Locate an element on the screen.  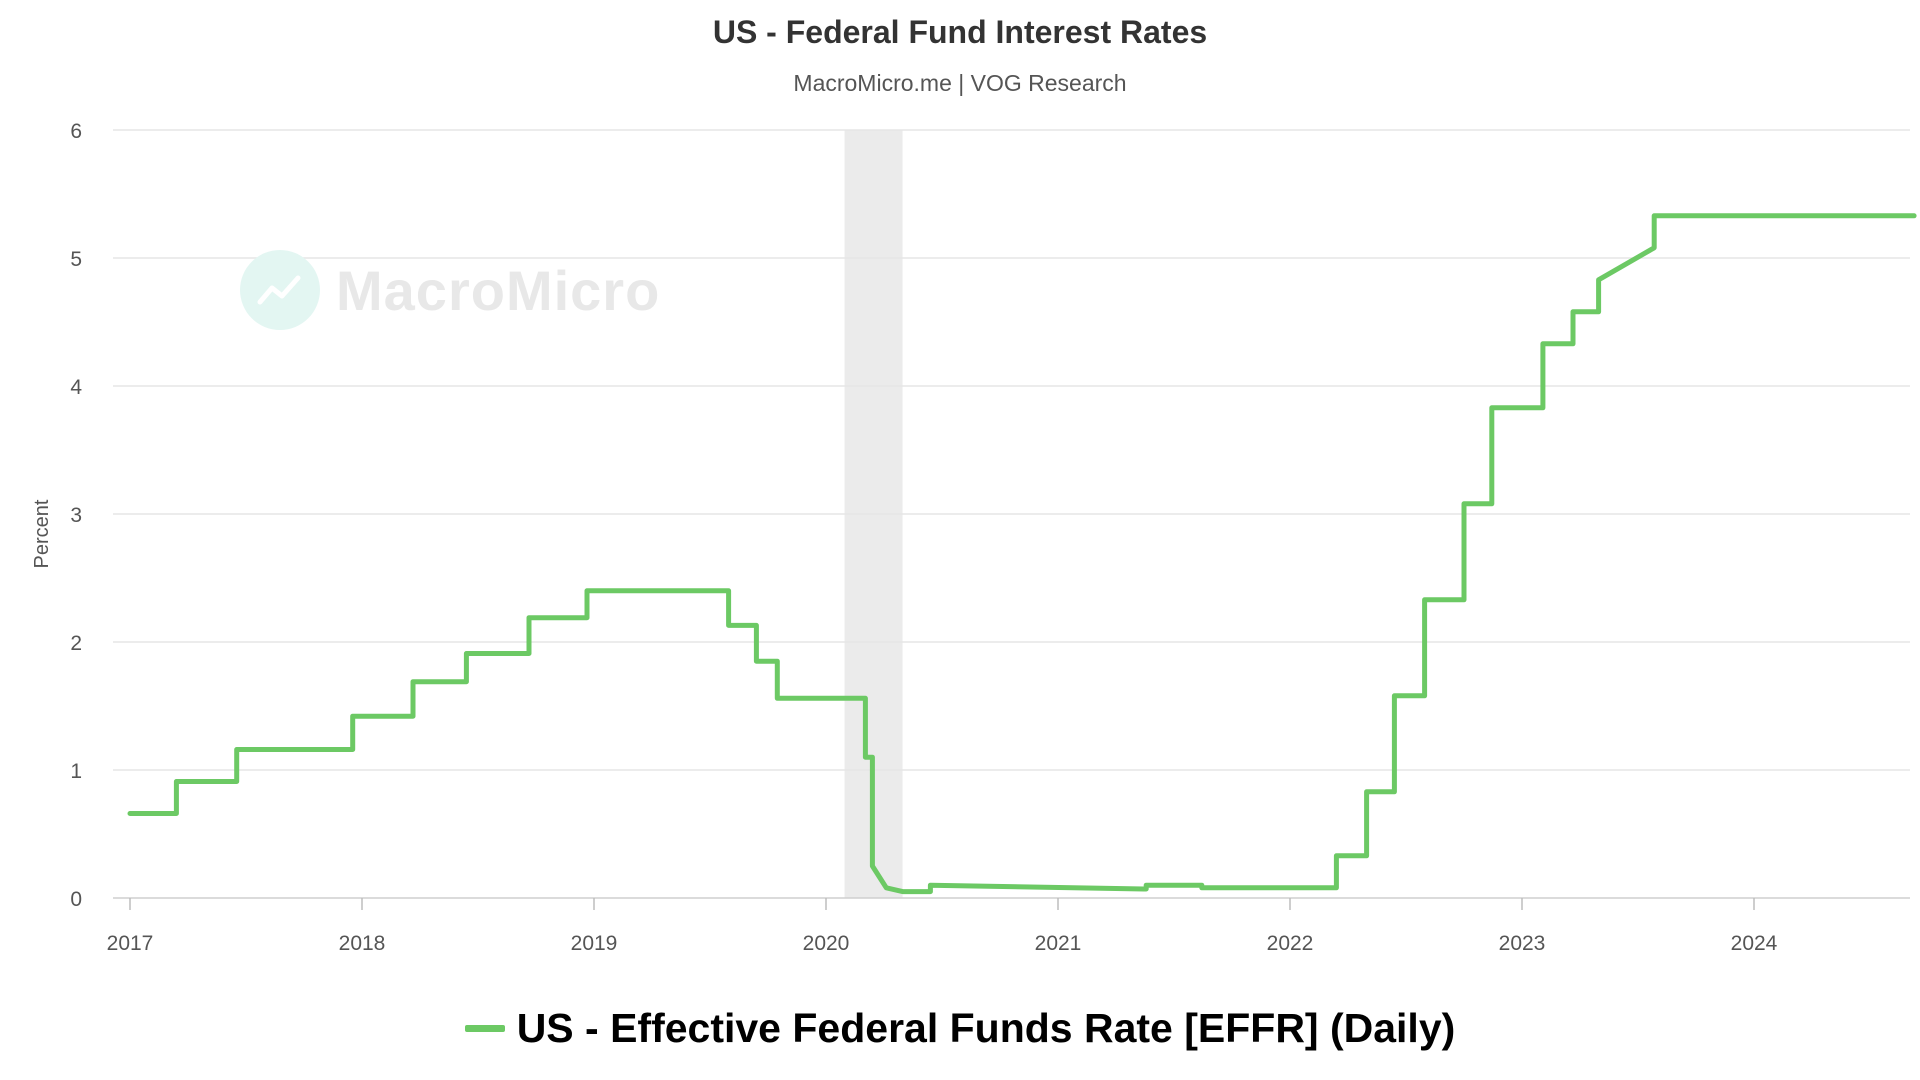
chart-trend-icon is located at coordinates (280, 290).